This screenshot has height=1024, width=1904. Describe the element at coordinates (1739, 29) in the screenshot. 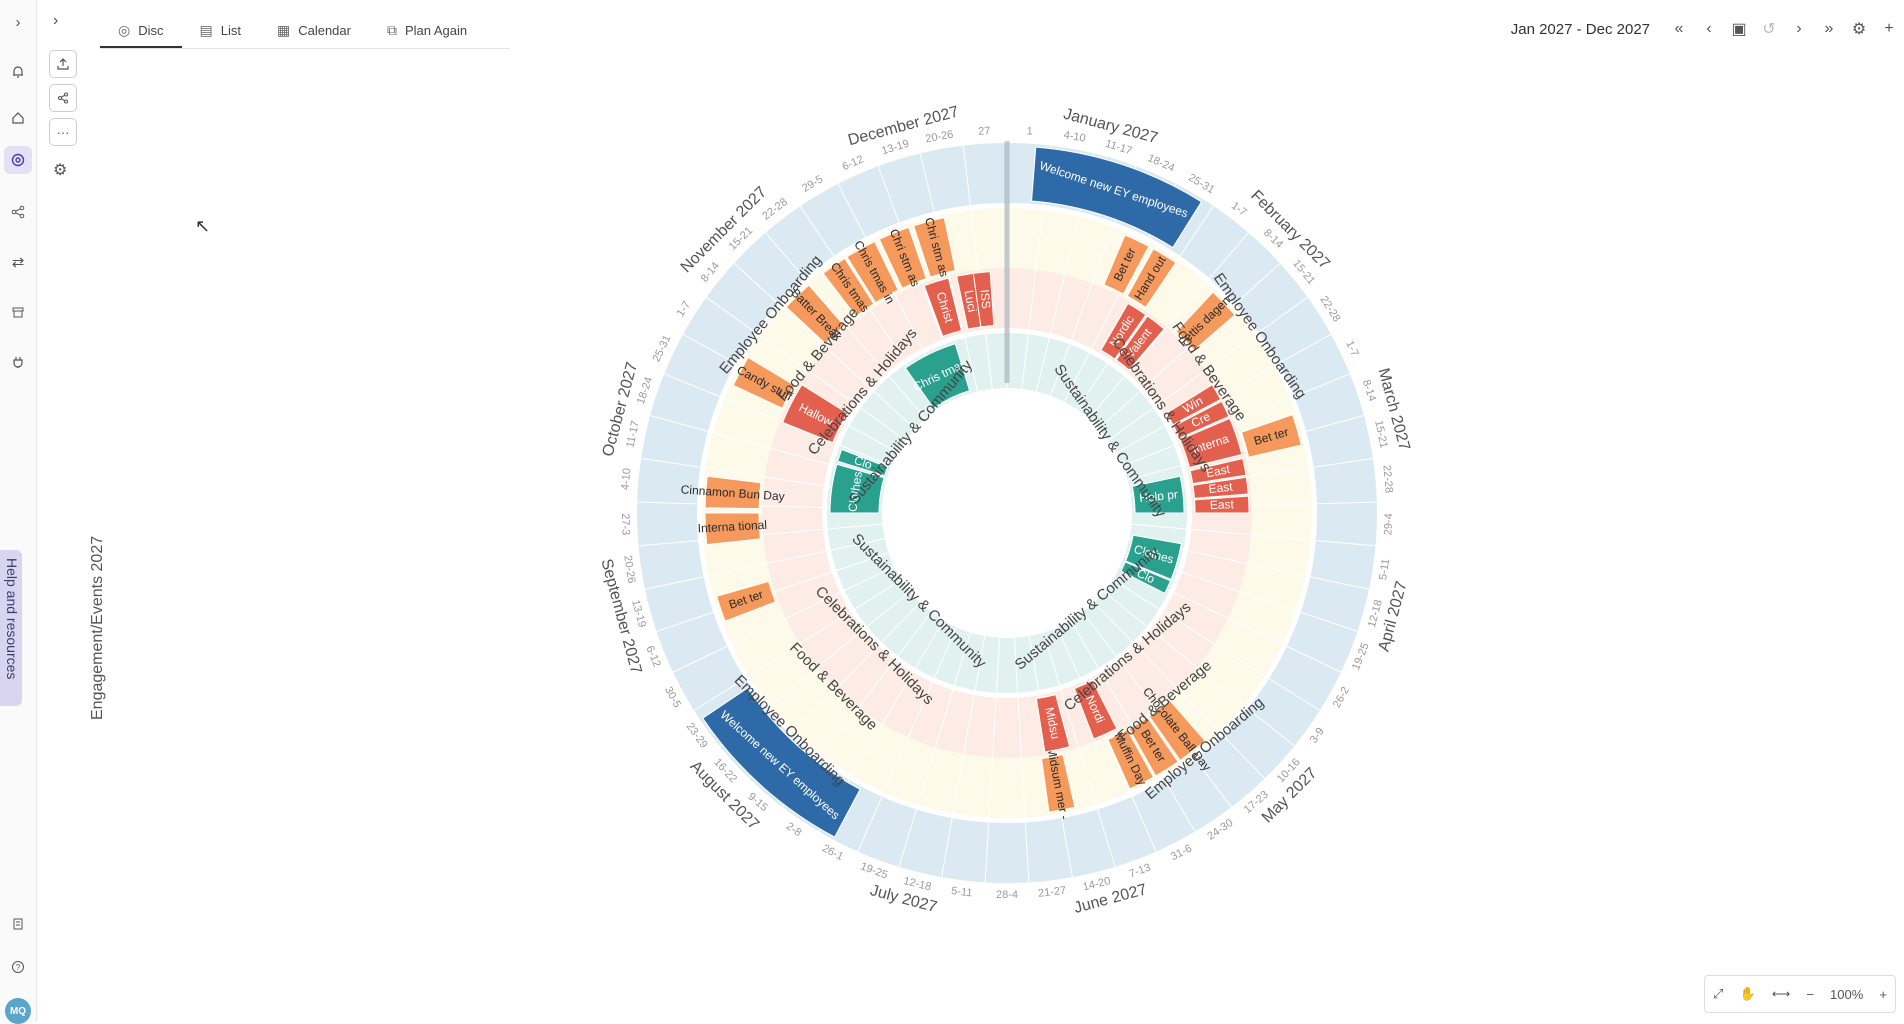

I see `today-calendar-icon: ▣` at that location.